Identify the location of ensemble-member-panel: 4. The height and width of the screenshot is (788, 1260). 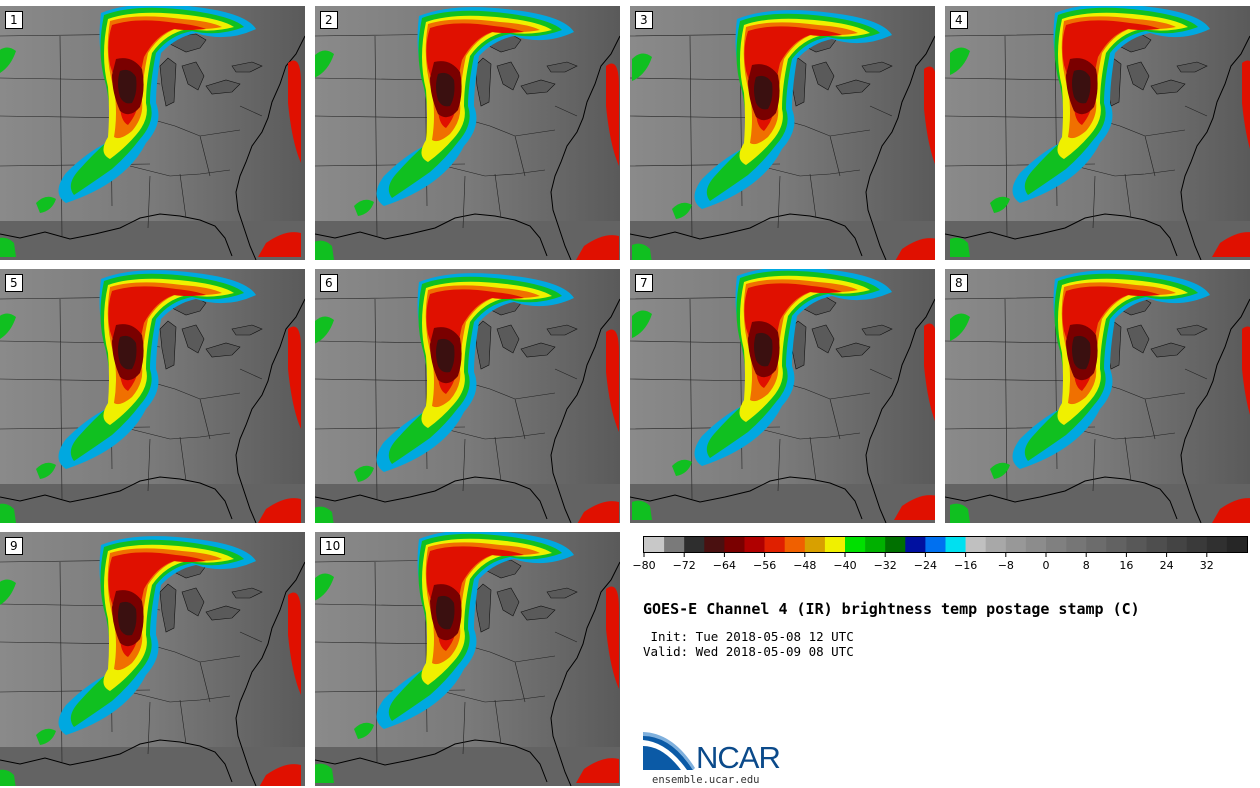
(1097, 133).